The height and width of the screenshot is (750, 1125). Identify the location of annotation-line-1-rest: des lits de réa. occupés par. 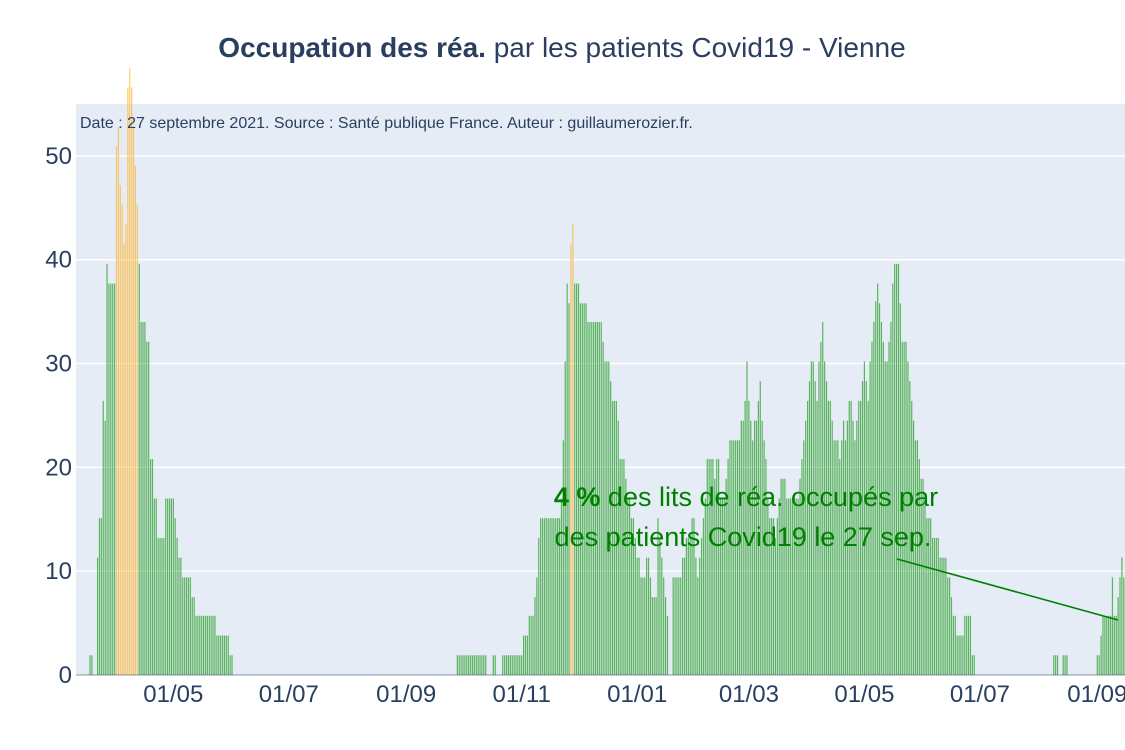
(769, 497).